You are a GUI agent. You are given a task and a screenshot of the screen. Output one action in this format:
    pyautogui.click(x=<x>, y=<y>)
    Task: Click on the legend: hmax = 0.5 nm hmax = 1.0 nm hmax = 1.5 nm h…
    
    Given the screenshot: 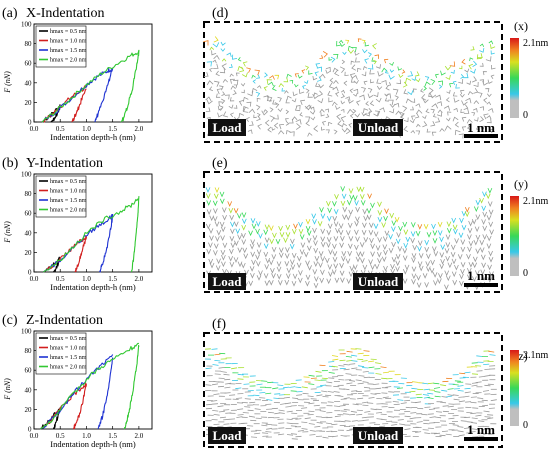 What is the action you would take?
    pyautogui.click(x=61, y=353)
    